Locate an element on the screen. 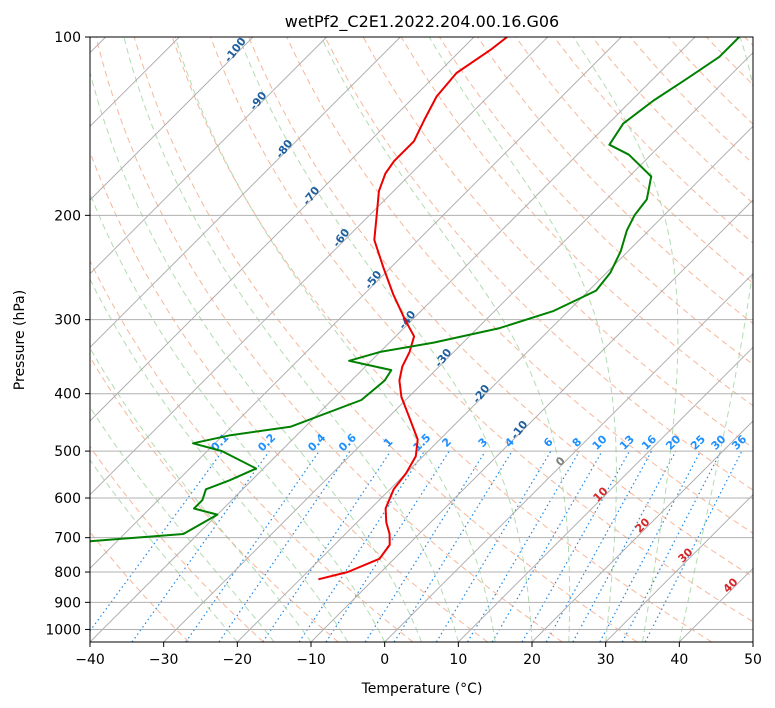  y-tick-label: 400 is located at coordinates (67, 395).